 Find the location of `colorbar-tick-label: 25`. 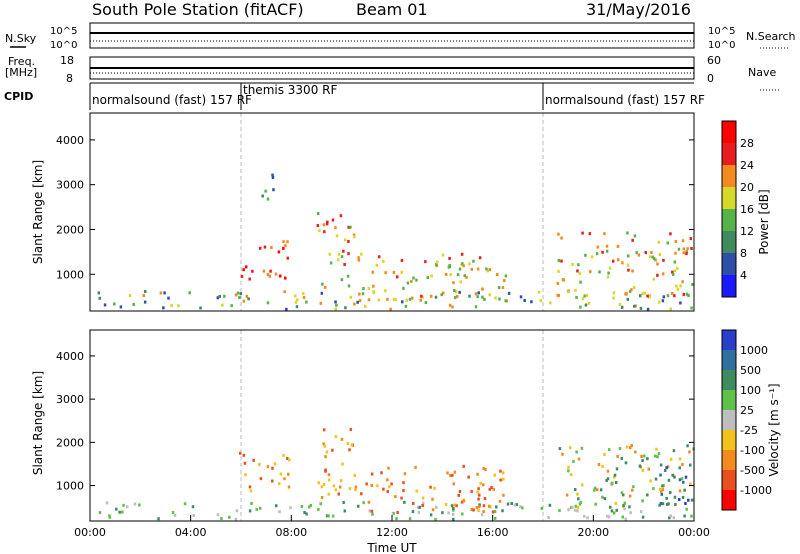

colorbar-tick-label: 25 is located at coordinates (747, 410).